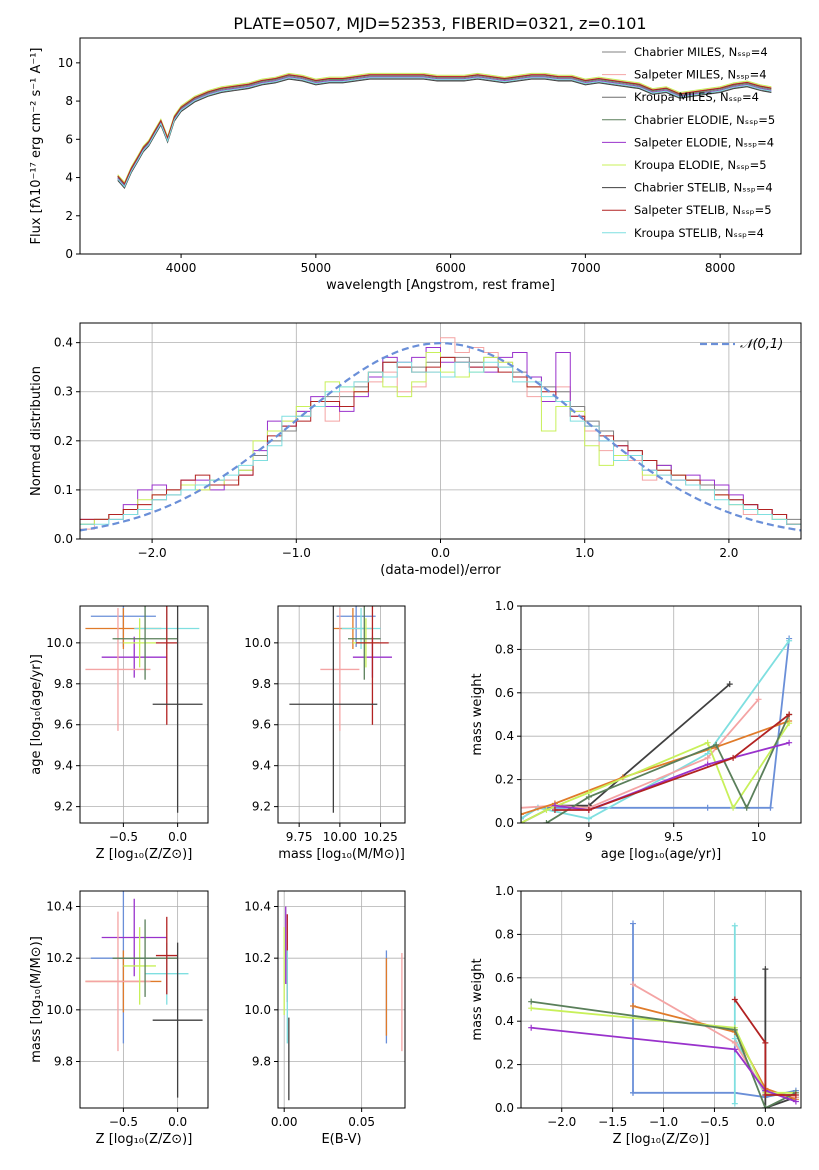 The height and width of the screenshot is (1170, 819). What do you see at coordinates (316, 268) in the screenshot?
I see `x-tick-label: 5000` at bounding box center [316, 268].